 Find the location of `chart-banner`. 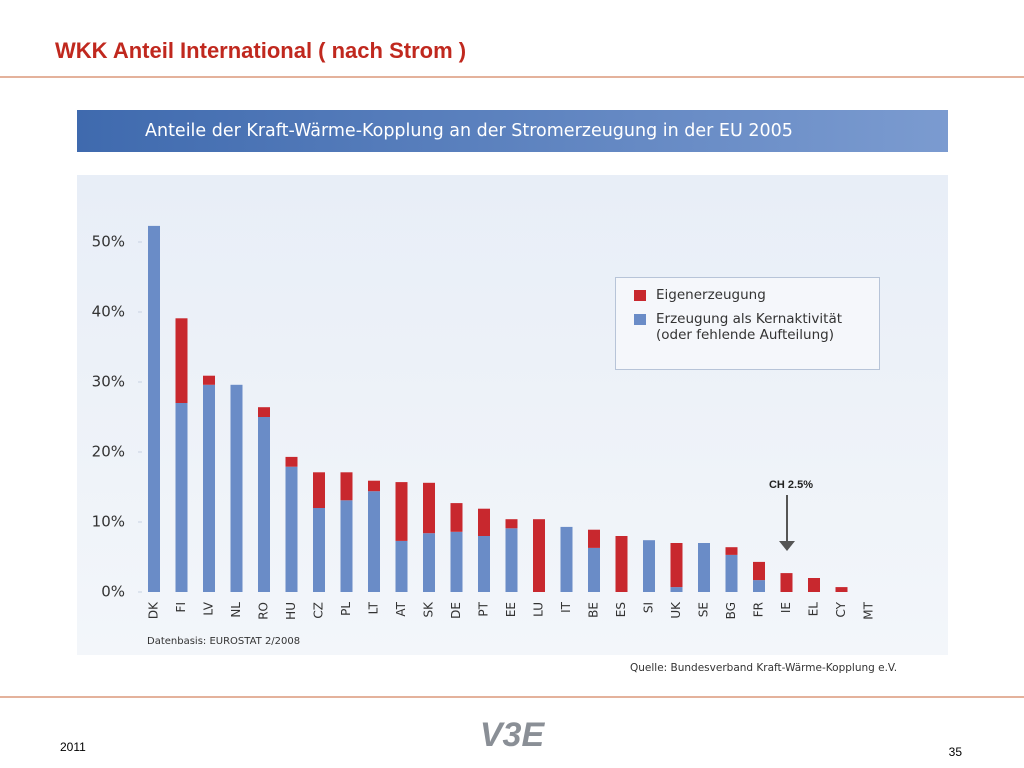

chart-banner is located at coordinates (512, 131).